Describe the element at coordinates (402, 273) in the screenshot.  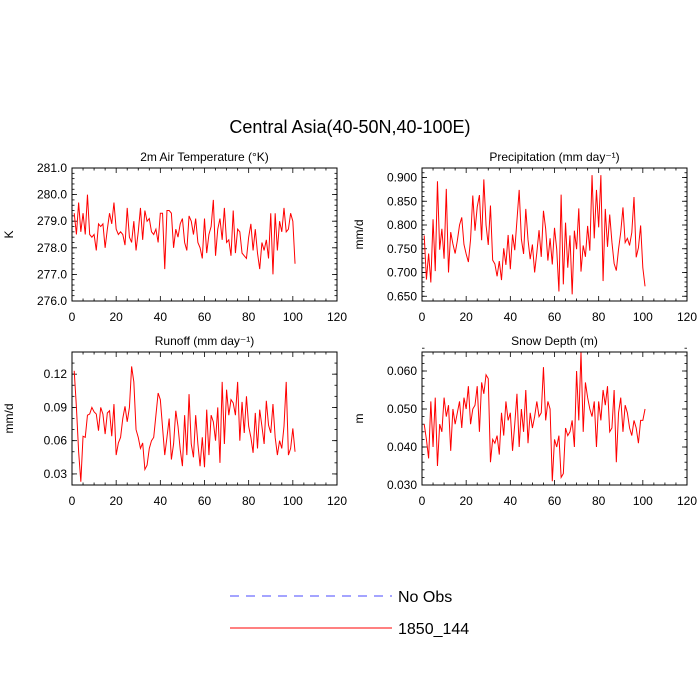
I see `y-tick-label: 0.700` at that location.